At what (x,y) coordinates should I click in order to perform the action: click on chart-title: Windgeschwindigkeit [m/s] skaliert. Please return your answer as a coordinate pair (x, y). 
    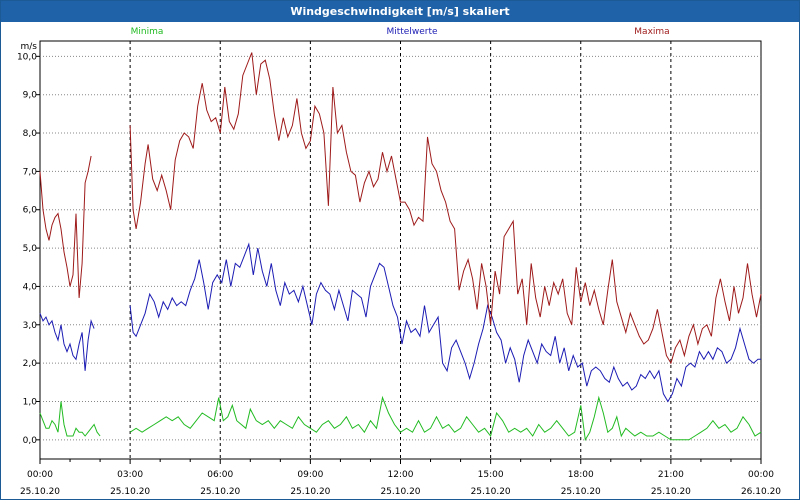
    Looking at the image, I should click on (400, 11).